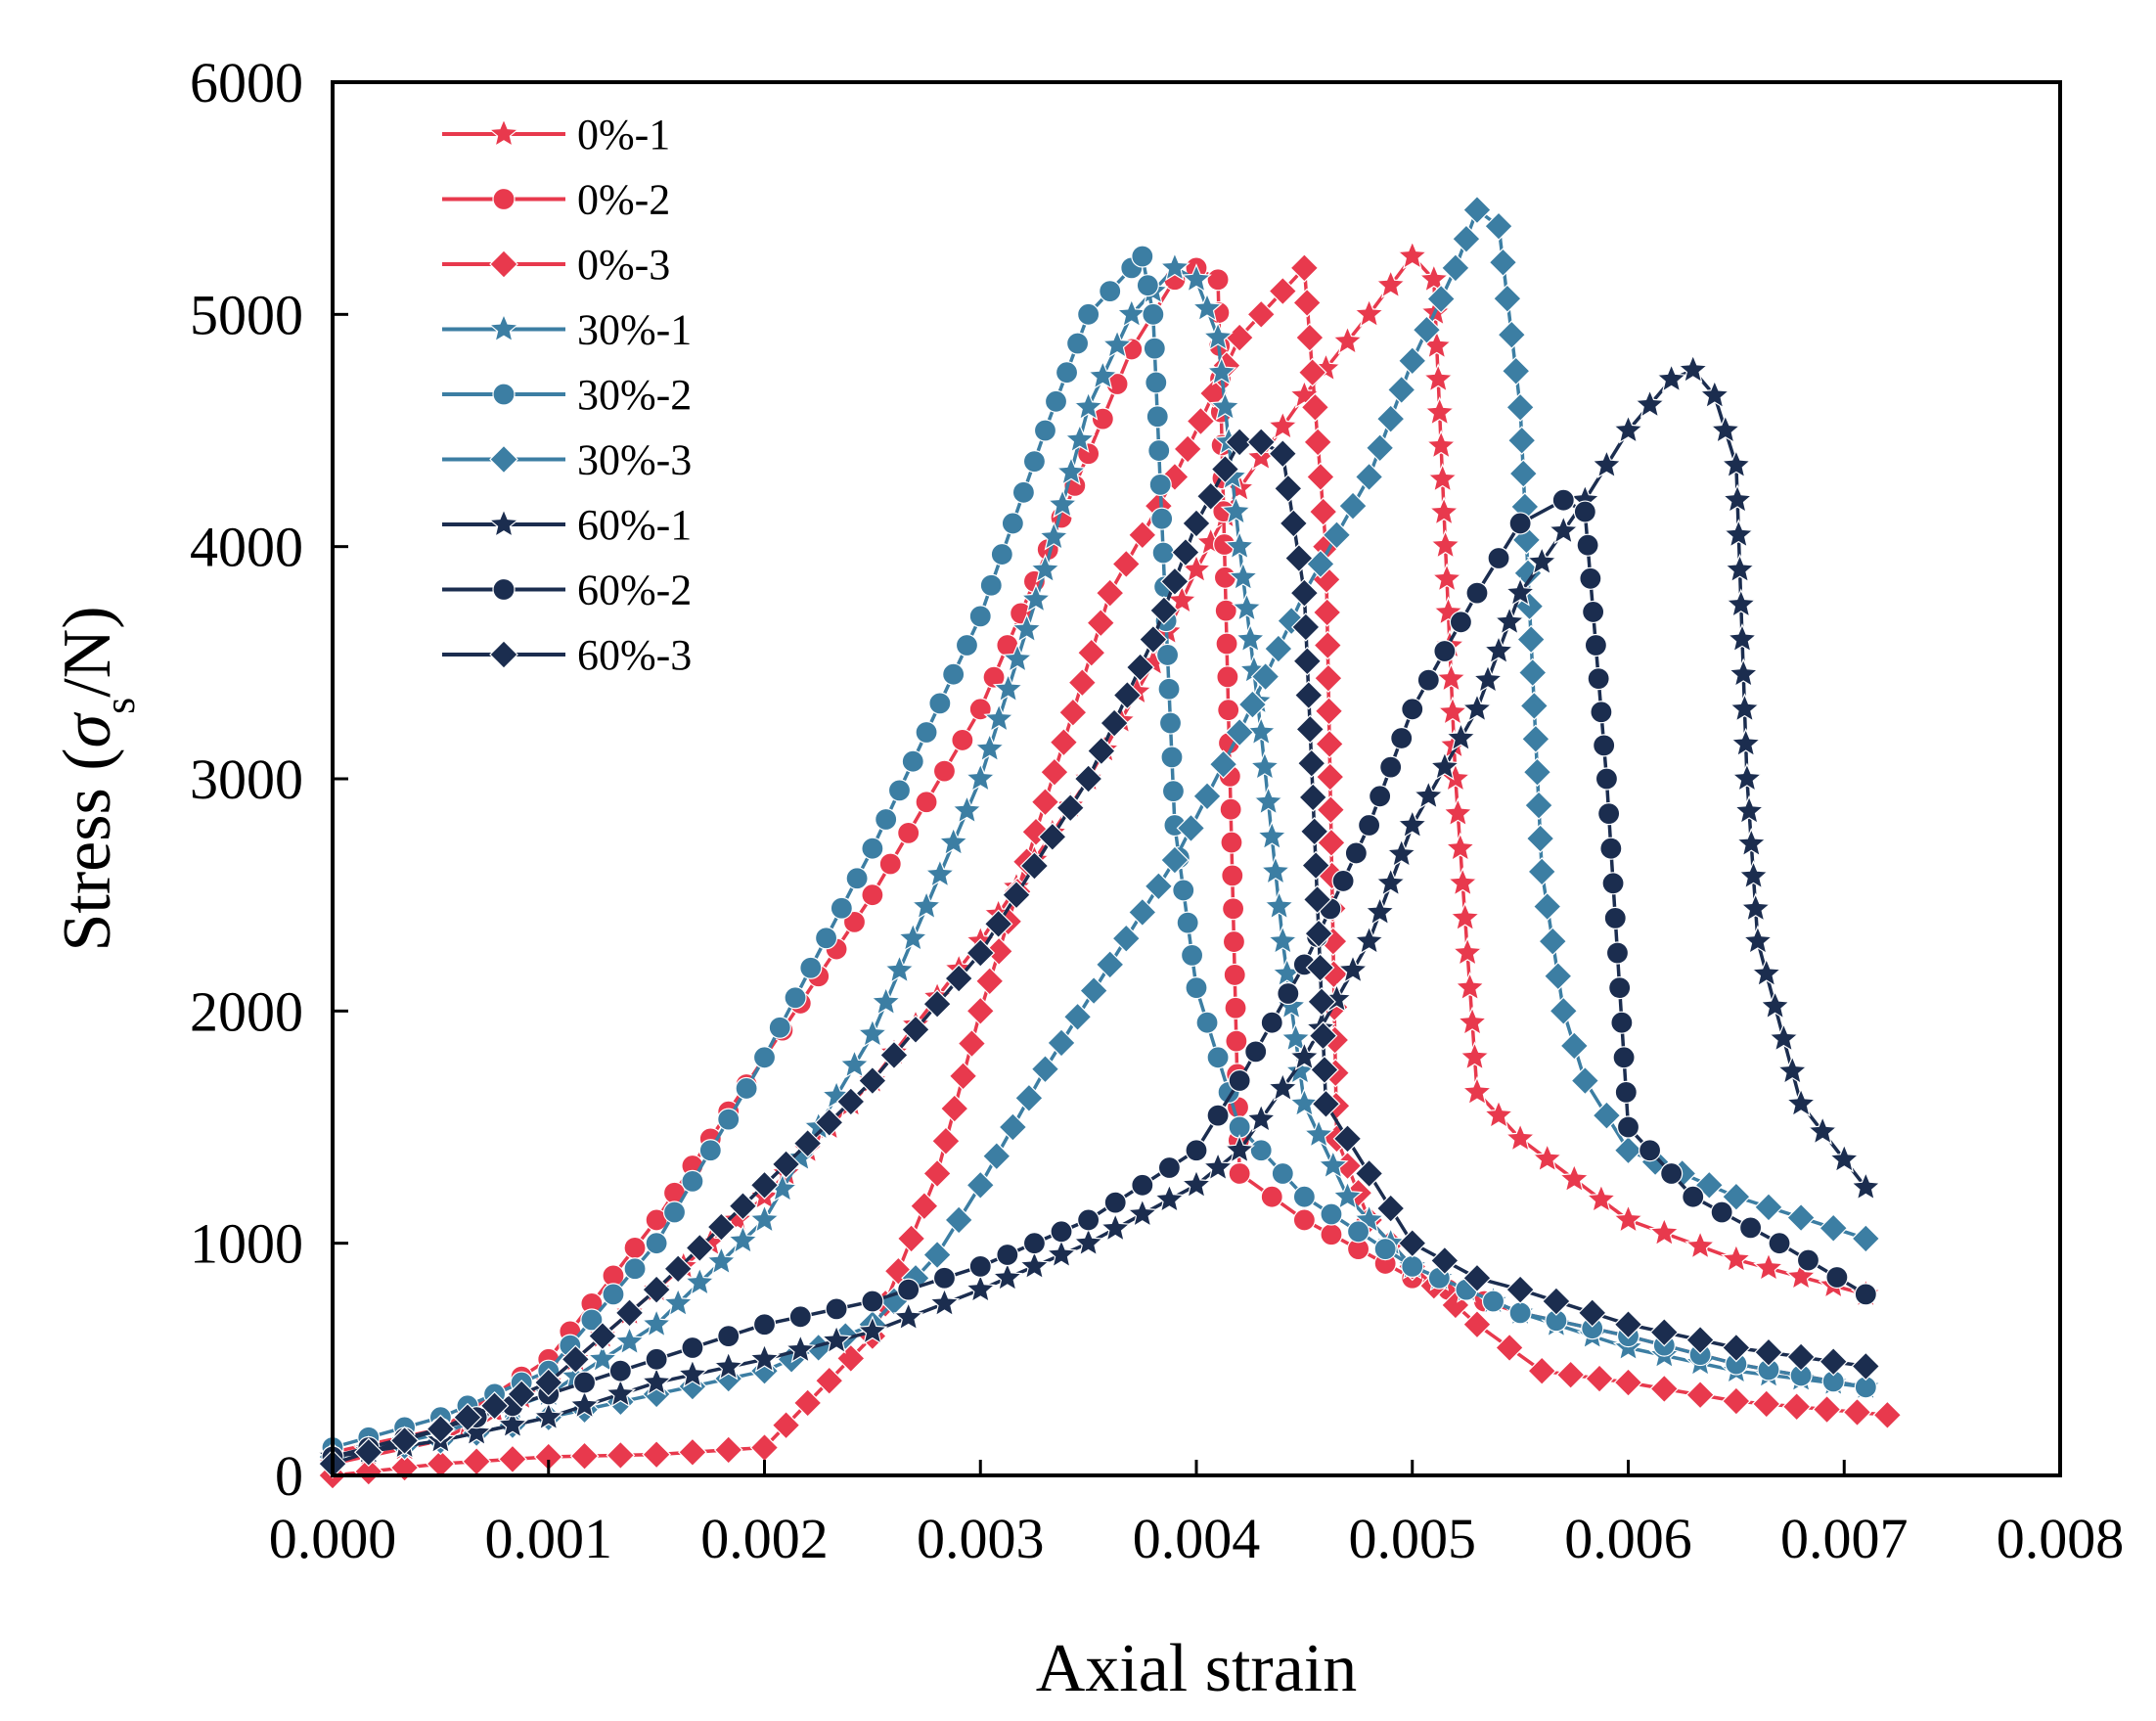 The width and height of the screenshot is (2156, 1721). I want to click on x-axis-title: Axial strain, so click(1197, 1668).